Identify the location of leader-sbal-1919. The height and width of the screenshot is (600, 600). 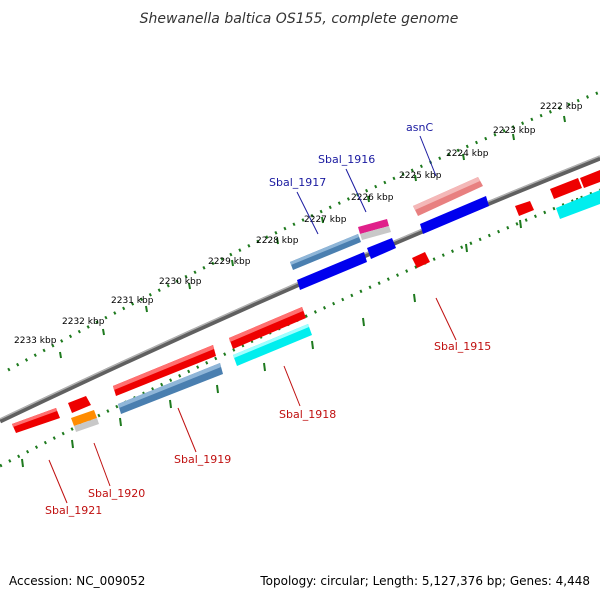
(187, 430).